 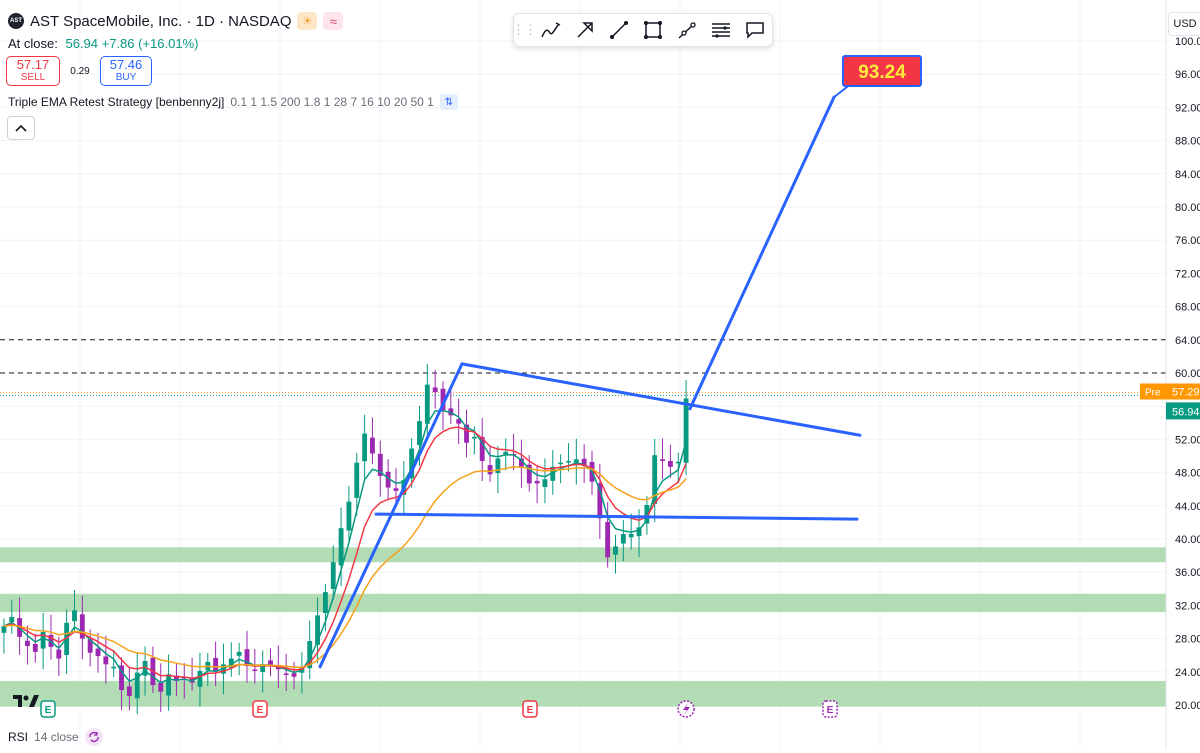 I want to click on indicator-name: Triple EMA Retest Strategy [benbenny2j], so click(x=116, y=102).